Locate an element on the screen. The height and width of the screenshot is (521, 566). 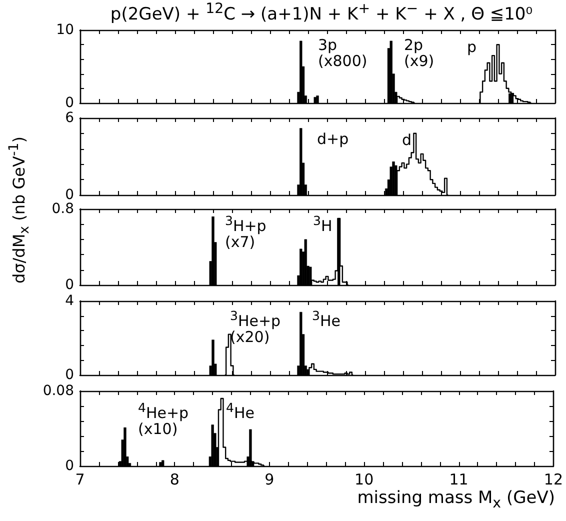
x-tick-label: 11 is located at coordinates (458, 479).